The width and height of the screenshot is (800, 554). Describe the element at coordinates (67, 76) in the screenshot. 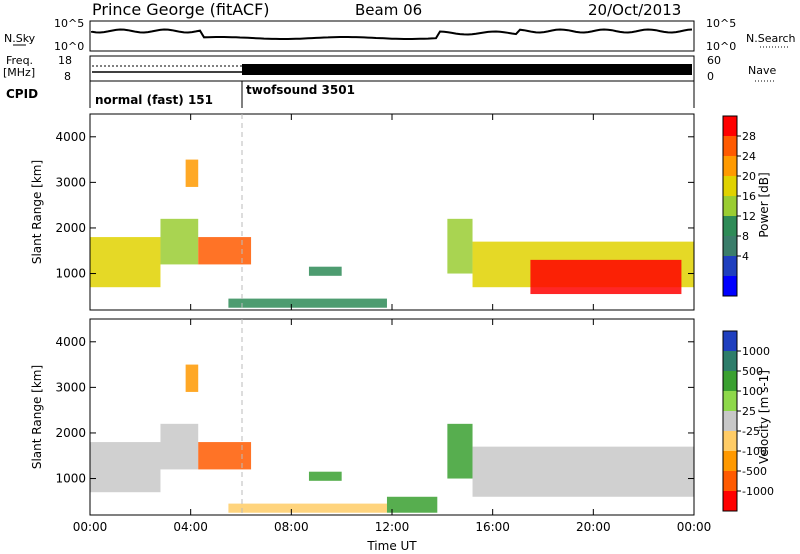

I see `freq-bottom-tick: 8` at that location.